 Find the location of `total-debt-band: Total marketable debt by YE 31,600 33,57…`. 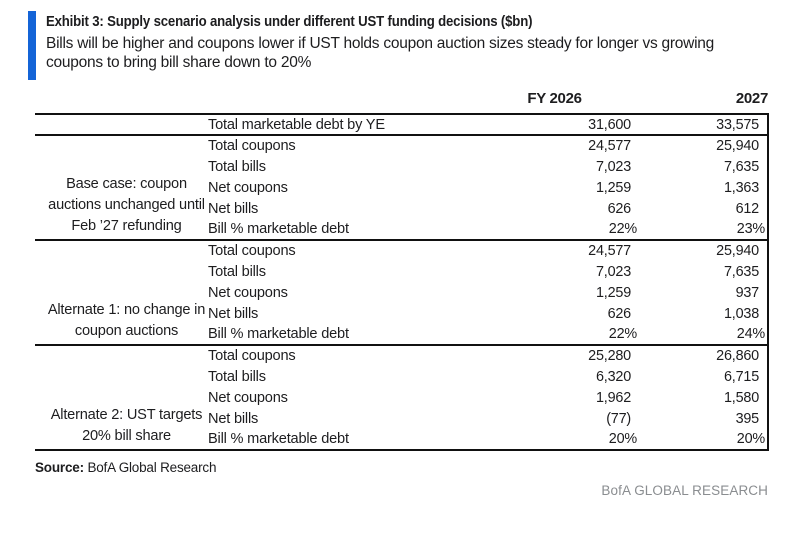

total-debt-band: Total marketable debt by YE 31,600 33,57… is located at coordinates (402, 124).